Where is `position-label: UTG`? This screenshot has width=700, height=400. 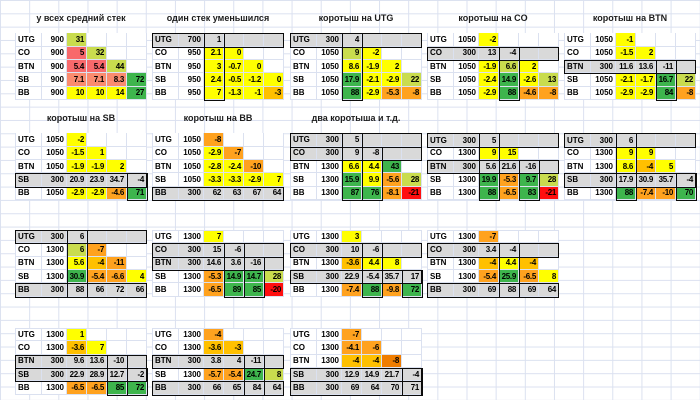 position-label: UTG is located at coordinates (577, 40).